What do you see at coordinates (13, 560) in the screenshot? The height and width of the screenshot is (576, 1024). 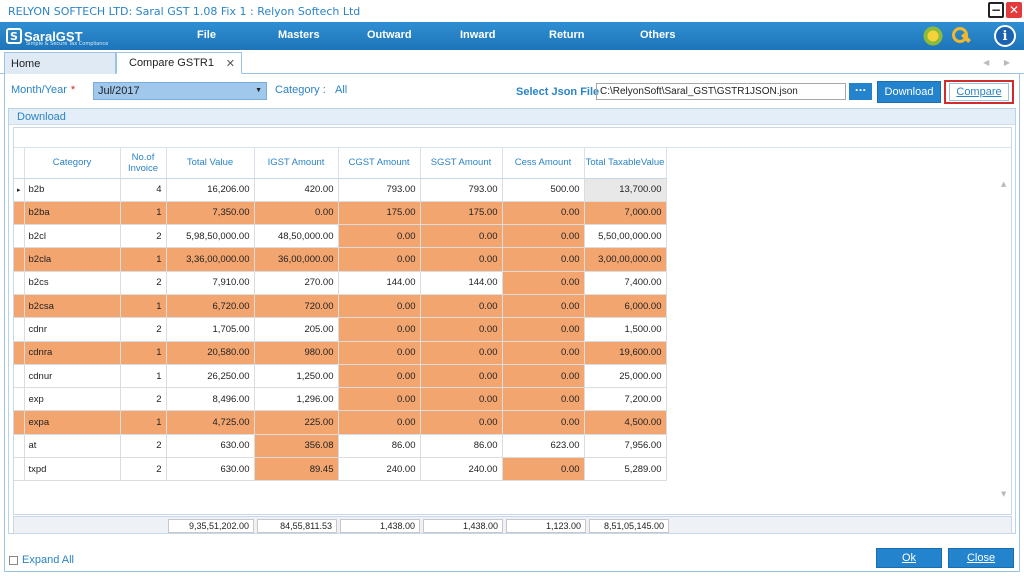 I see `expand-all-checkbox` at bounding box center [13, 560].